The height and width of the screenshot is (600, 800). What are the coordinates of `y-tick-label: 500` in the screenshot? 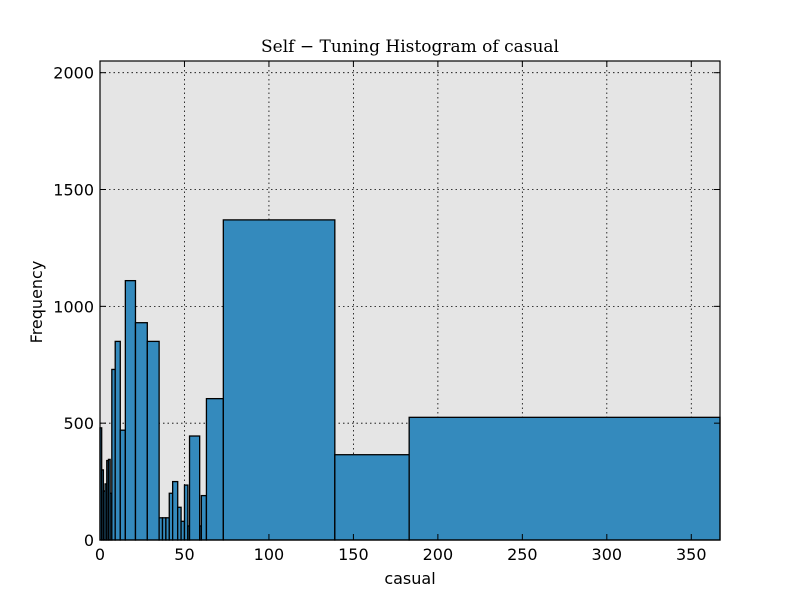 It's located at (78, 423).